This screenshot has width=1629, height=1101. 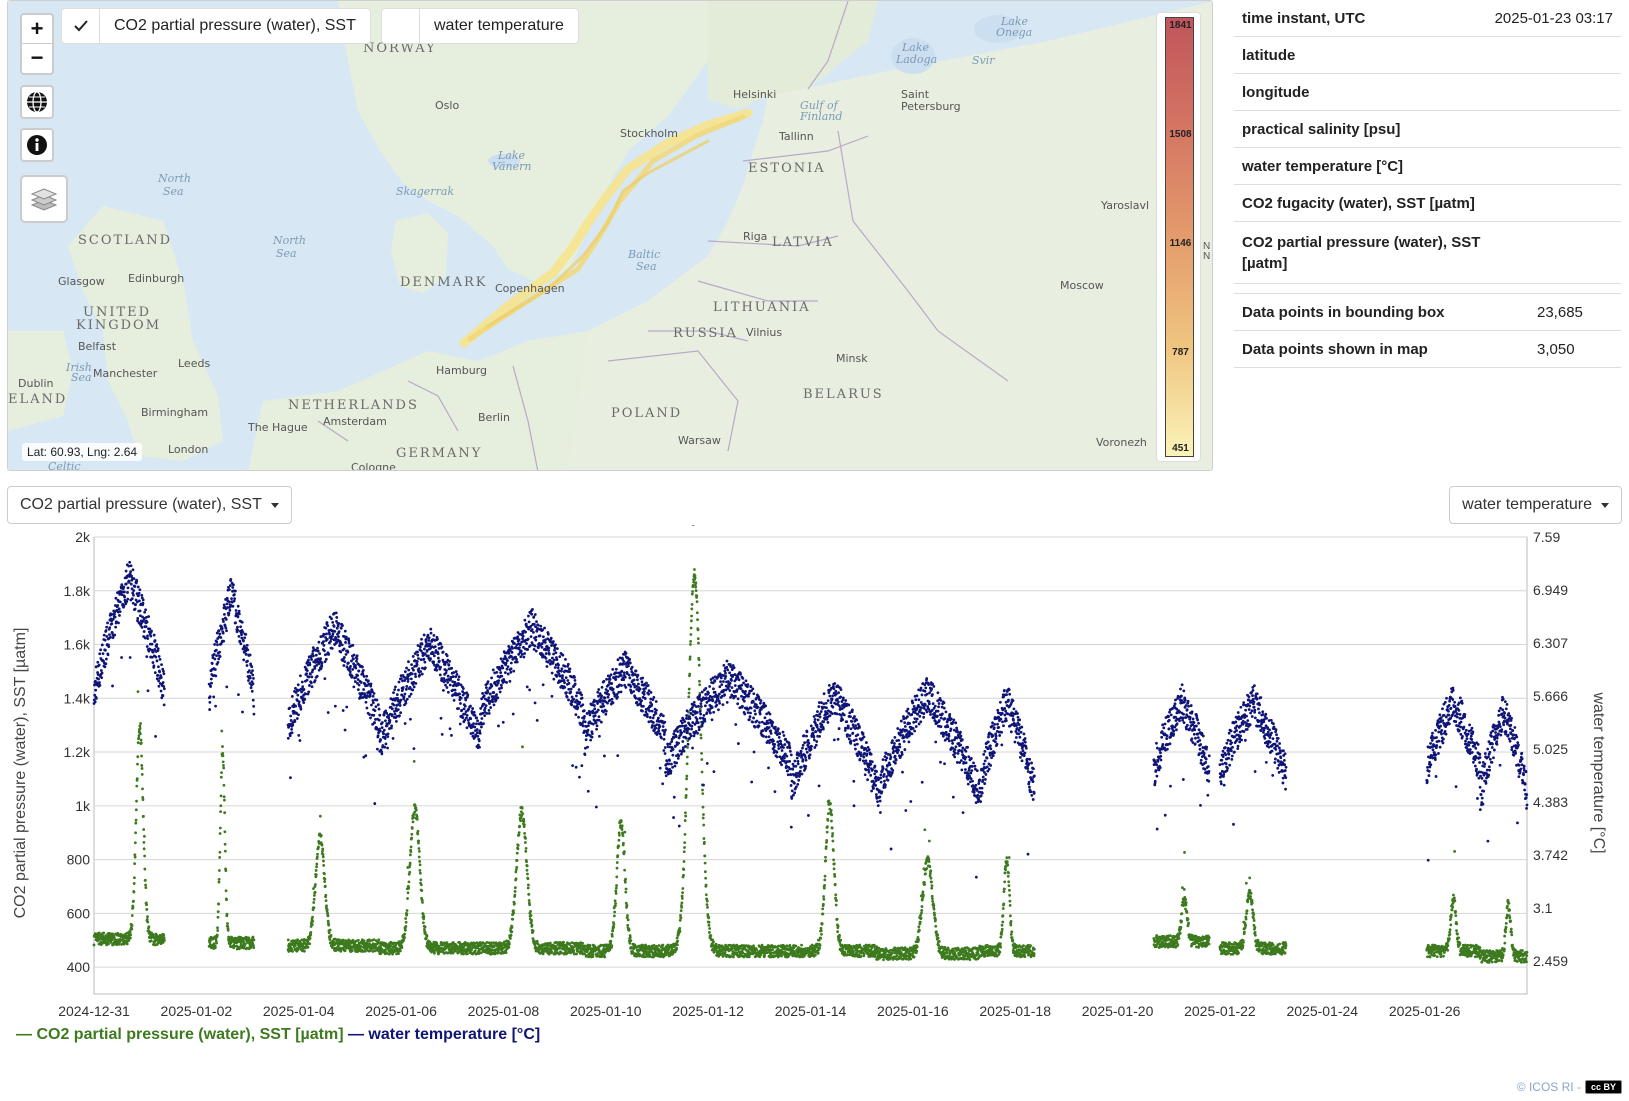 I want to click on checkmark-icon, so click(x=81, y=26).